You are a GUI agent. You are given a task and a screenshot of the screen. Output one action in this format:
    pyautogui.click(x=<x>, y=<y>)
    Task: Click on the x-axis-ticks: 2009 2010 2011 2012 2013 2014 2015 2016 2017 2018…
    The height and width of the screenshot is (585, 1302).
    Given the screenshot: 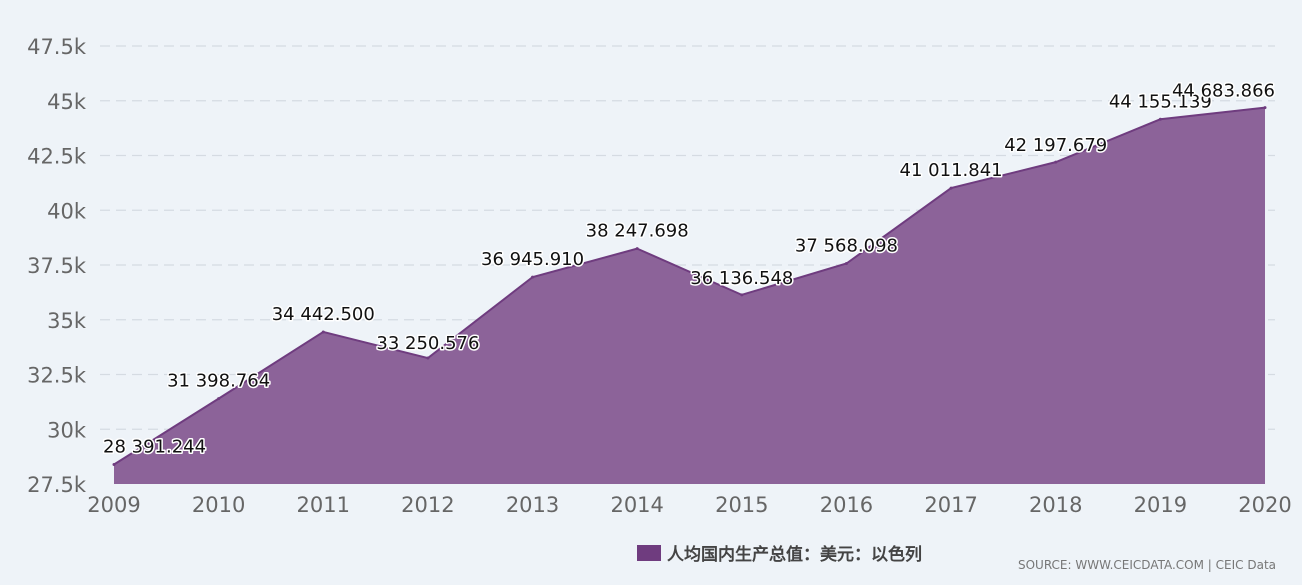 What is the action you would take?
    pyautogui.click(x=689, y=505)
    